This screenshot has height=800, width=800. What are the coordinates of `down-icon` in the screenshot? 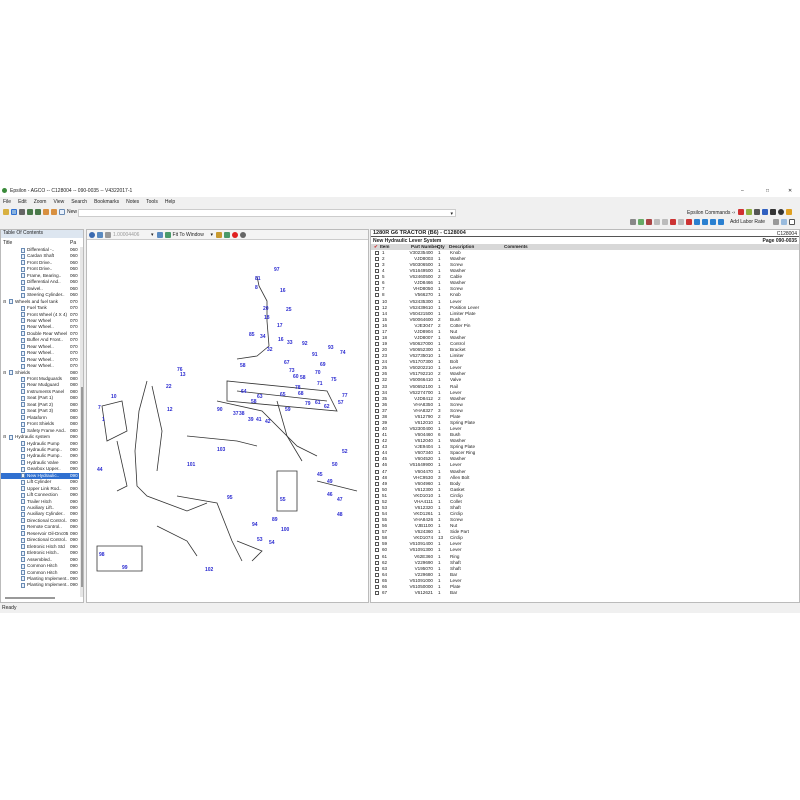 It's located at (720, 222).